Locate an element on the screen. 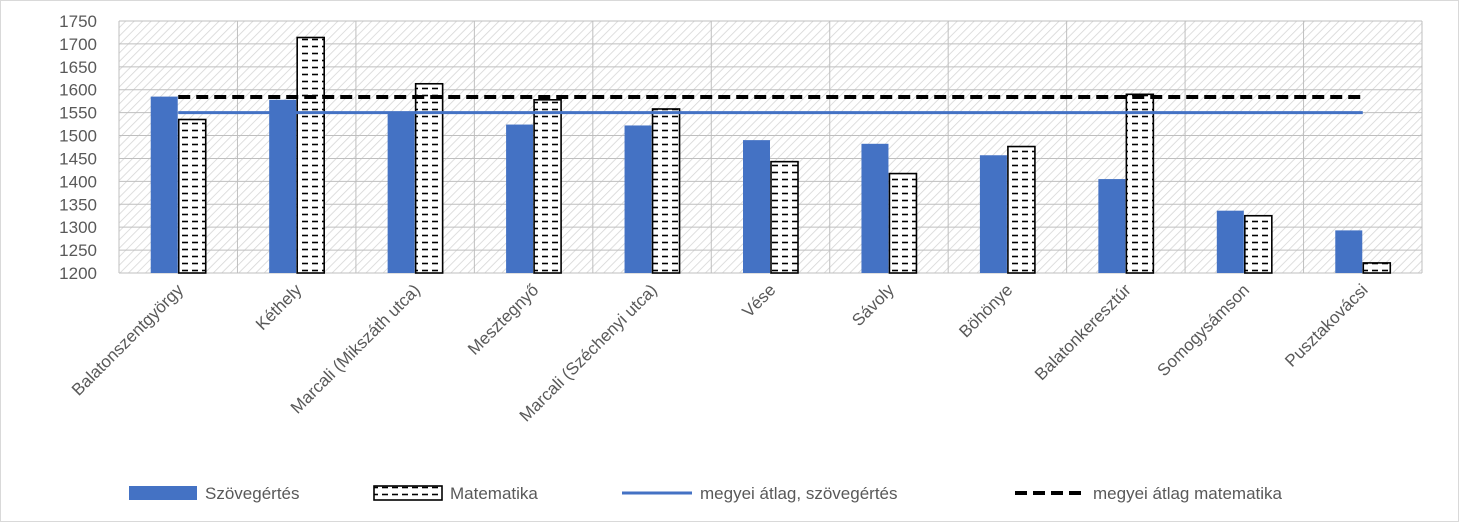 This screenshot has height=526, width=1459. y-tick-label: 1700 is located at coordinates (78, 44).